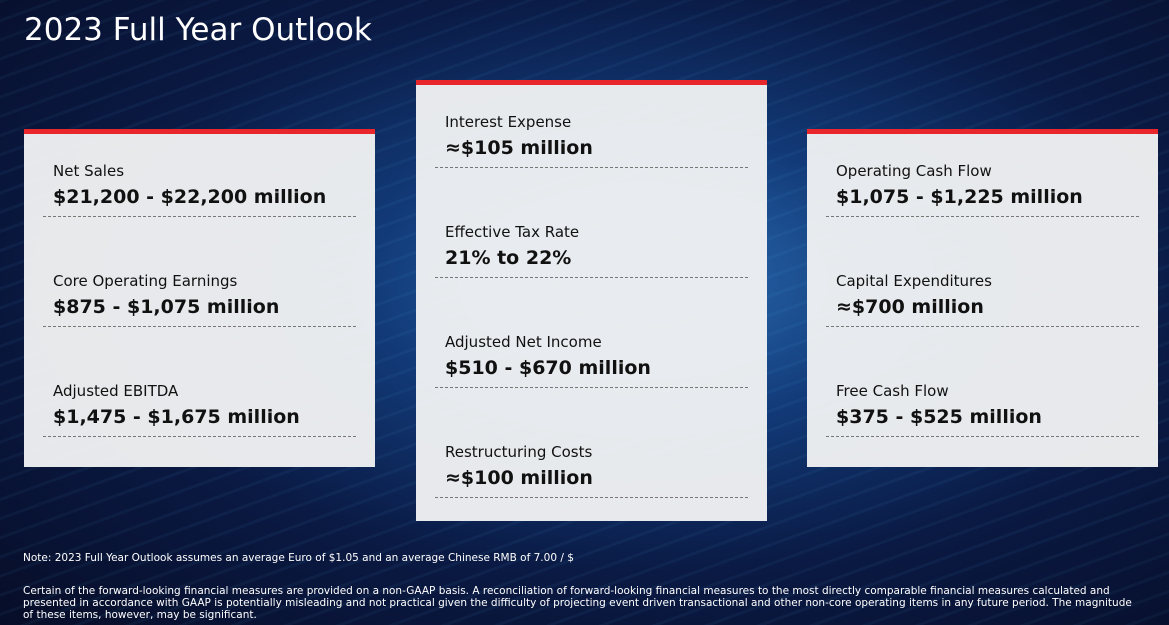 This screenshot has height=625, width=1169. I want to click on item-label: Operating Cash Flow, so click(914, 171).